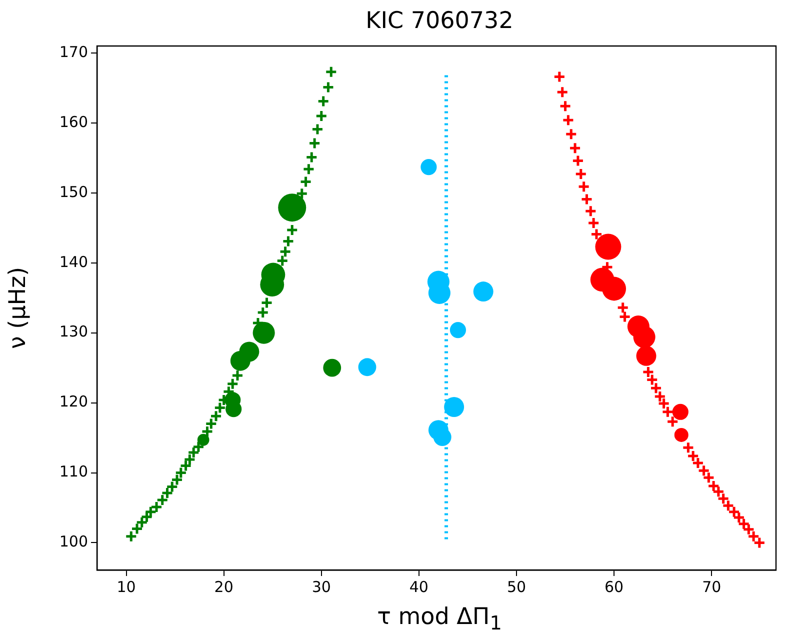 The image size is (790, 642). What do you see at coordinates (439, 21) in the screenshot?
I see `chart-title: KIC 7060732` at bounding box center [439, 21].